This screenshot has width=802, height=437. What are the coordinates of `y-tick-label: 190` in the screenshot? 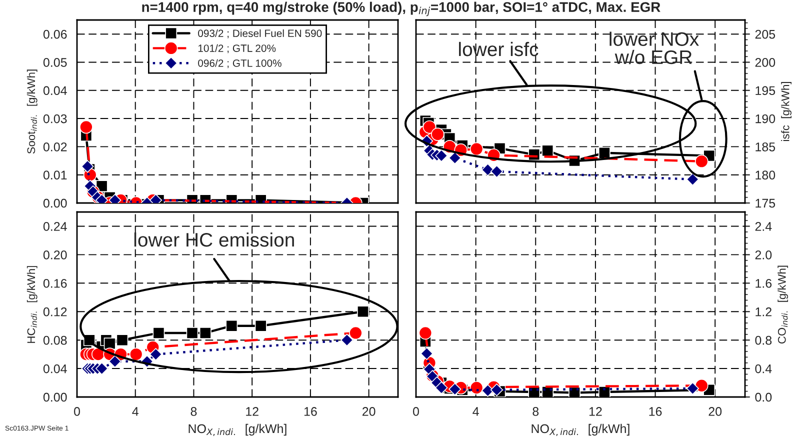 It's located at (766, 119).